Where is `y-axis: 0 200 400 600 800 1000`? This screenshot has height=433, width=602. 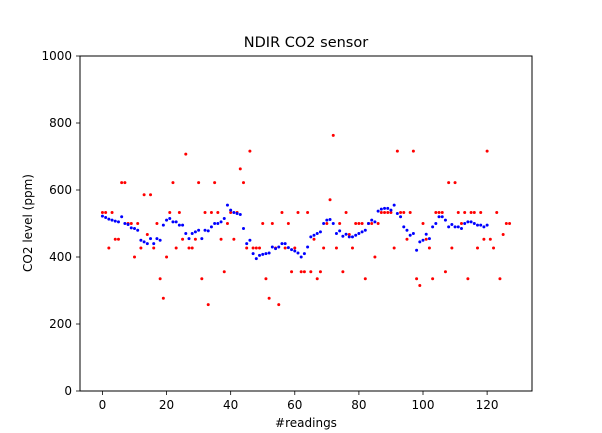 y-axis: 0 200 400 600 800 1000 is located at coordinates (60, 223).